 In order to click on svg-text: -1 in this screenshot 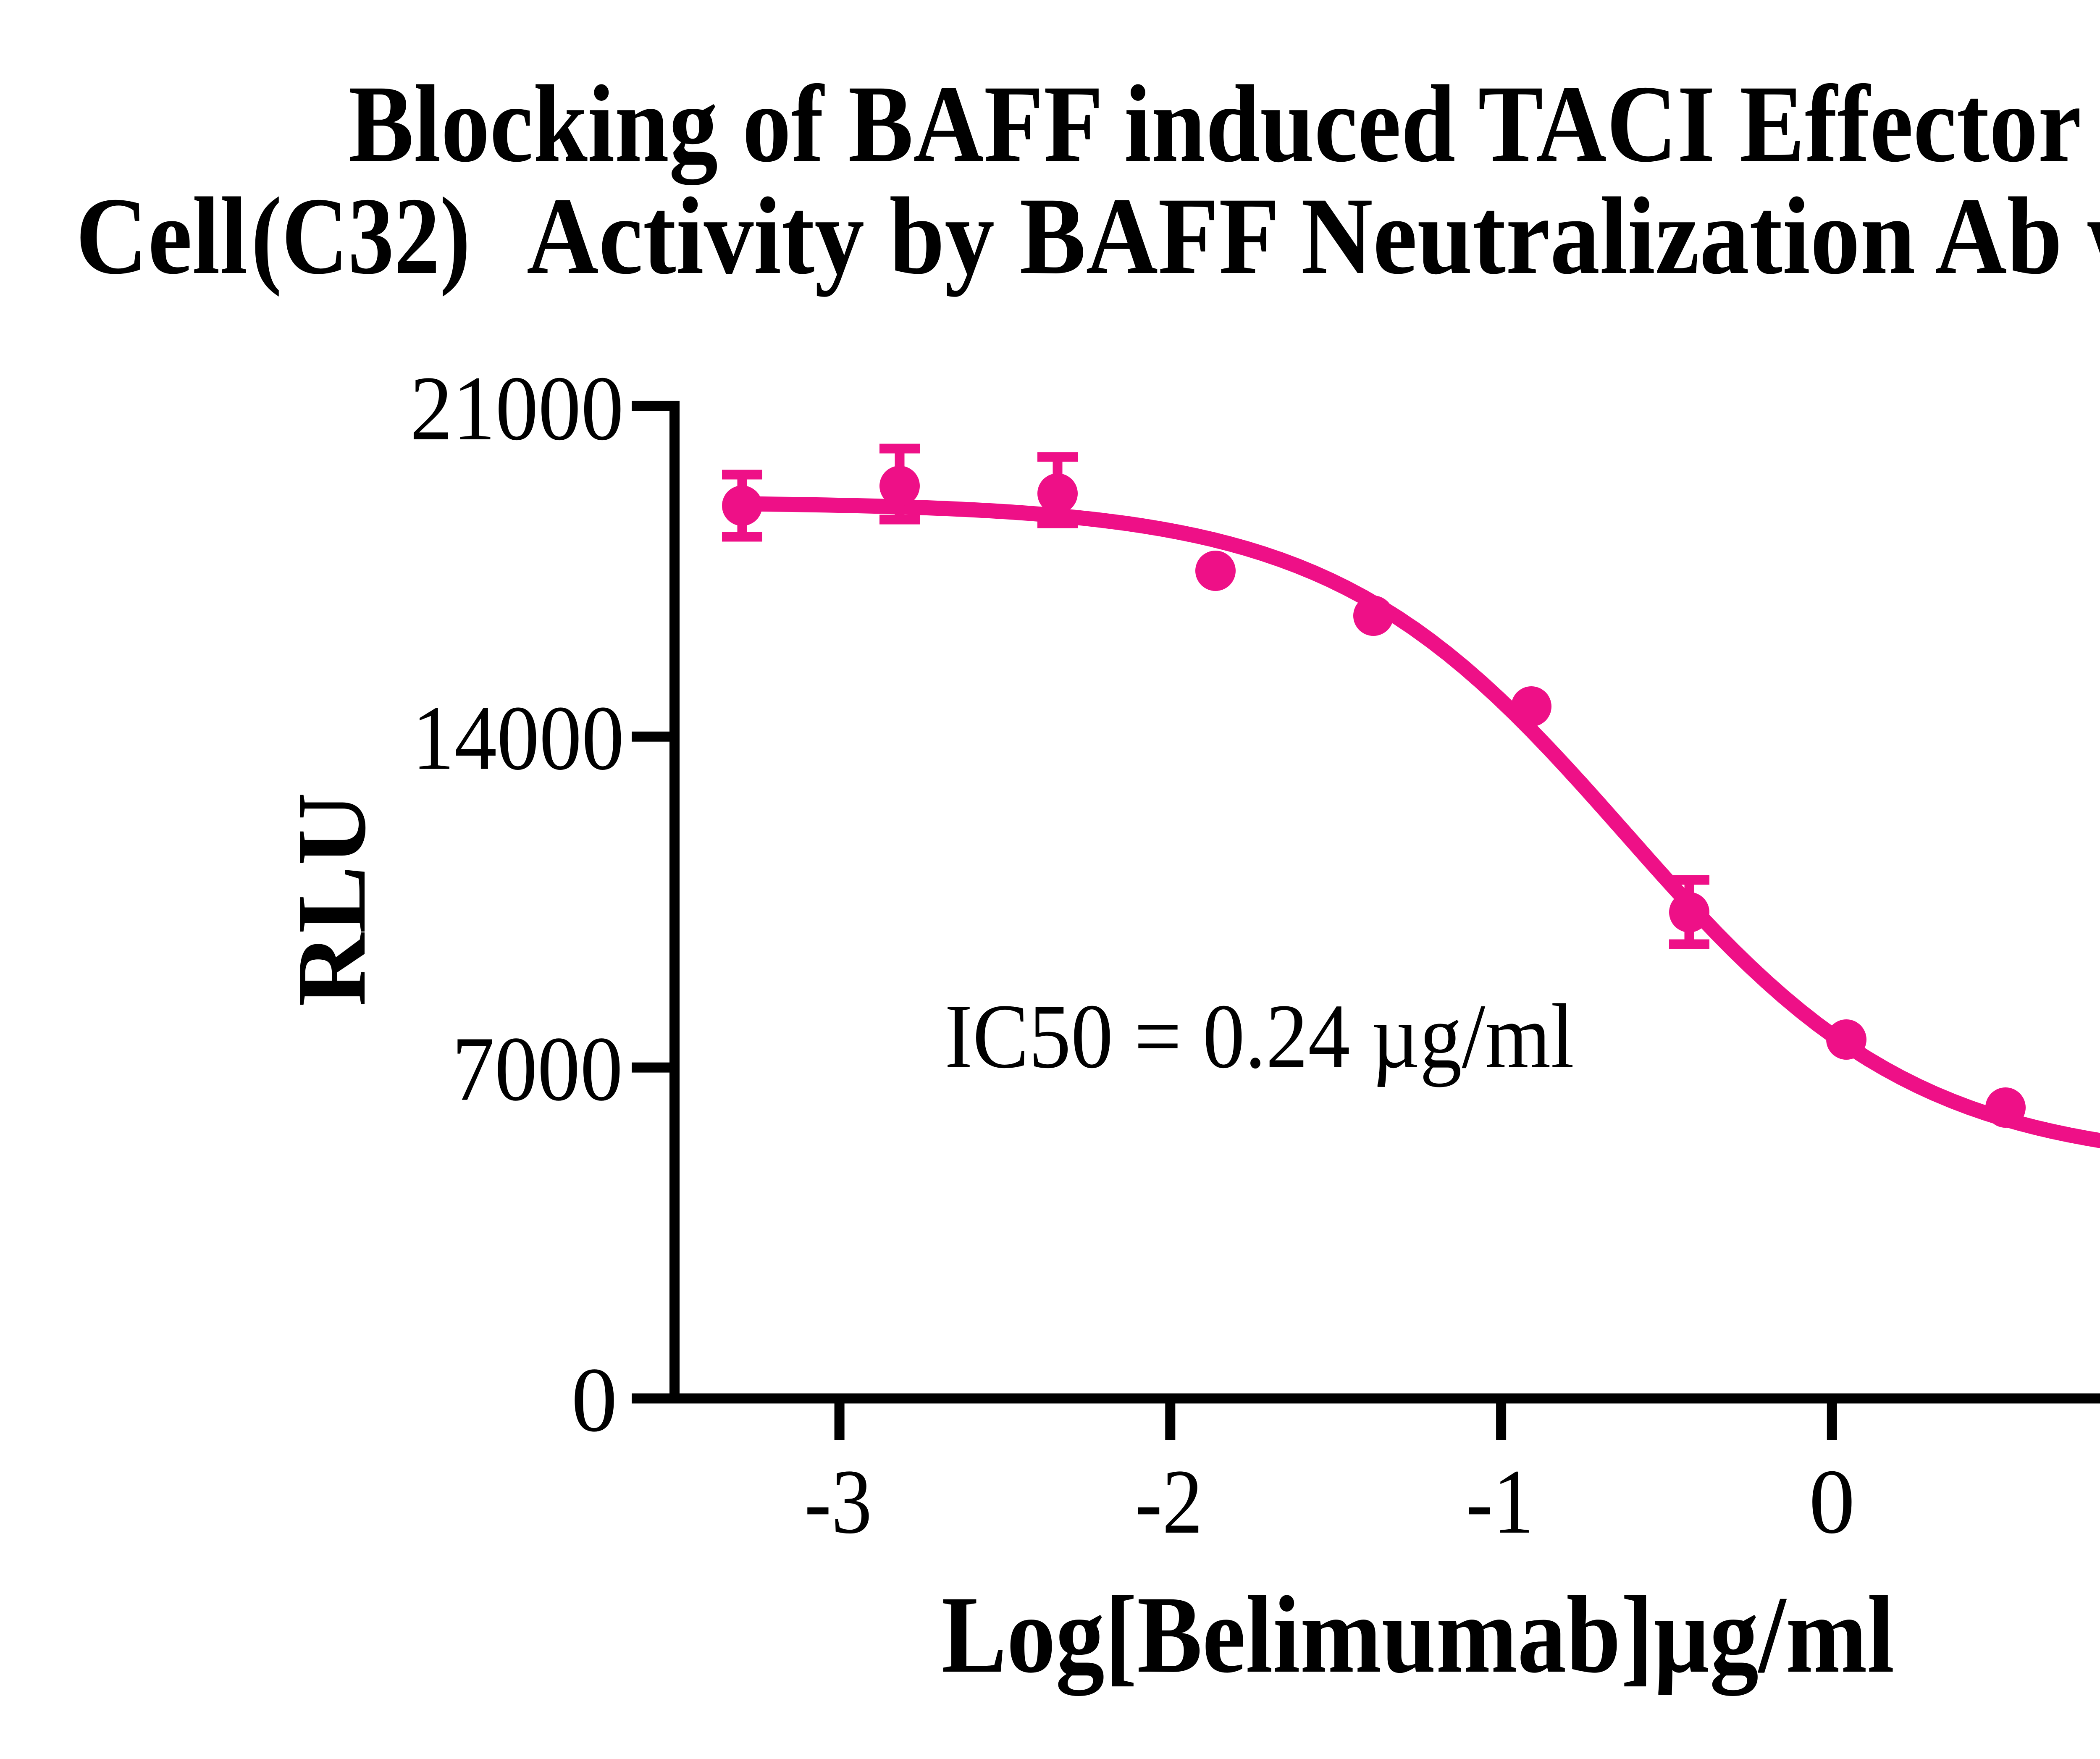, I will do `click(1500, 1501)`.